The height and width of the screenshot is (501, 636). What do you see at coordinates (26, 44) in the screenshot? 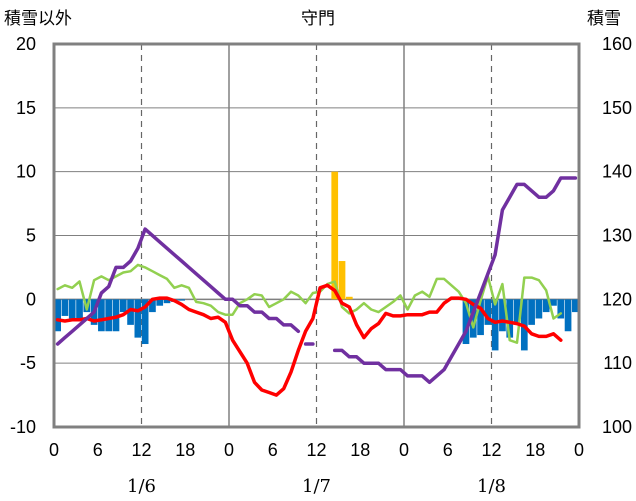
I see `left-tick-label: 20` at bounding box center [26, 44].